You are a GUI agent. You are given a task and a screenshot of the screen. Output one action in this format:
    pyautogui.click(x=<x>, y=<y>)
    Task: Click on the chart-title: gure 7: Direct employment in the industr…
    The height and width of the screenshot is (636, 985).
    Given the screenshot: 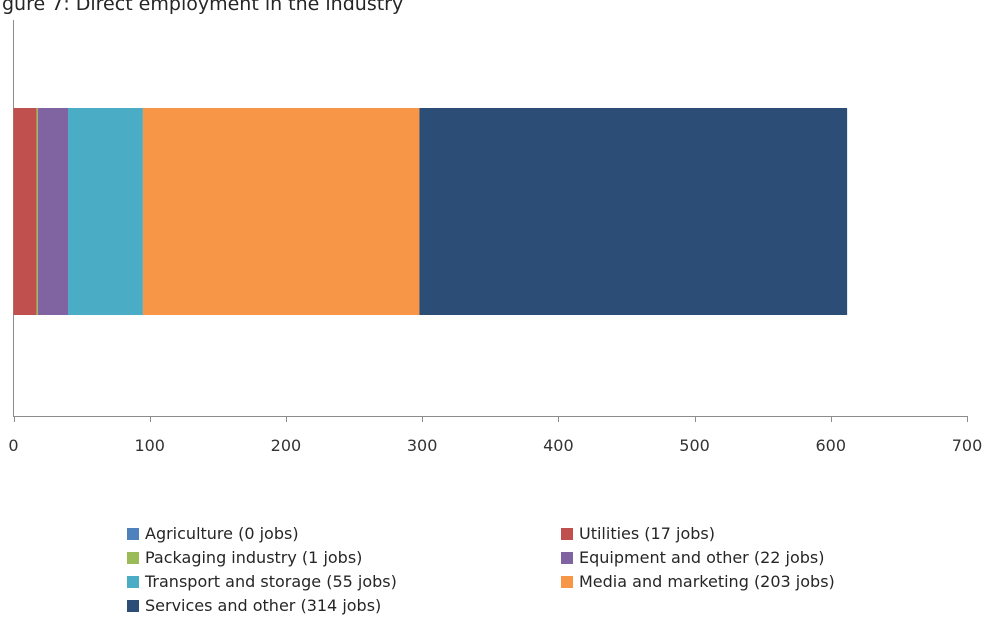 What is the action you would take?
    pyautogui.click(x=203, y=7)
    